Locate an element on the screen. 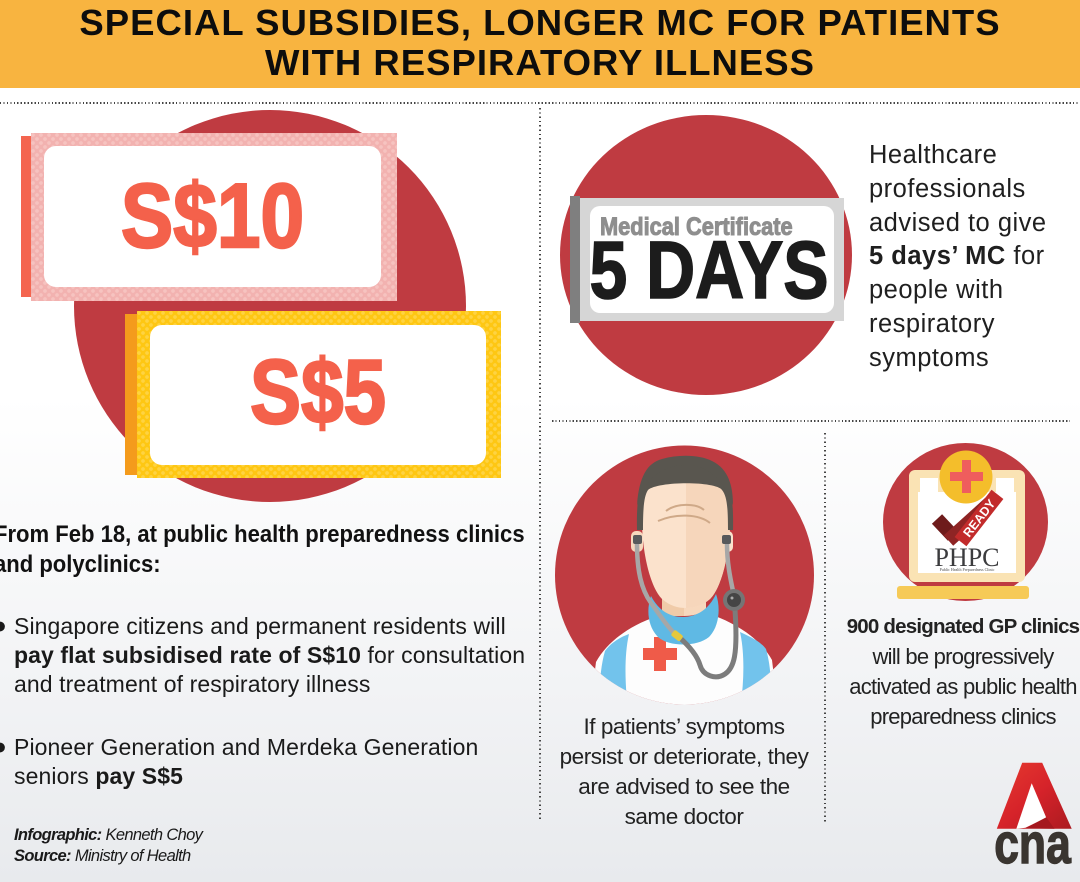  svg-text: PHPC is located at coordinates (966, 557).